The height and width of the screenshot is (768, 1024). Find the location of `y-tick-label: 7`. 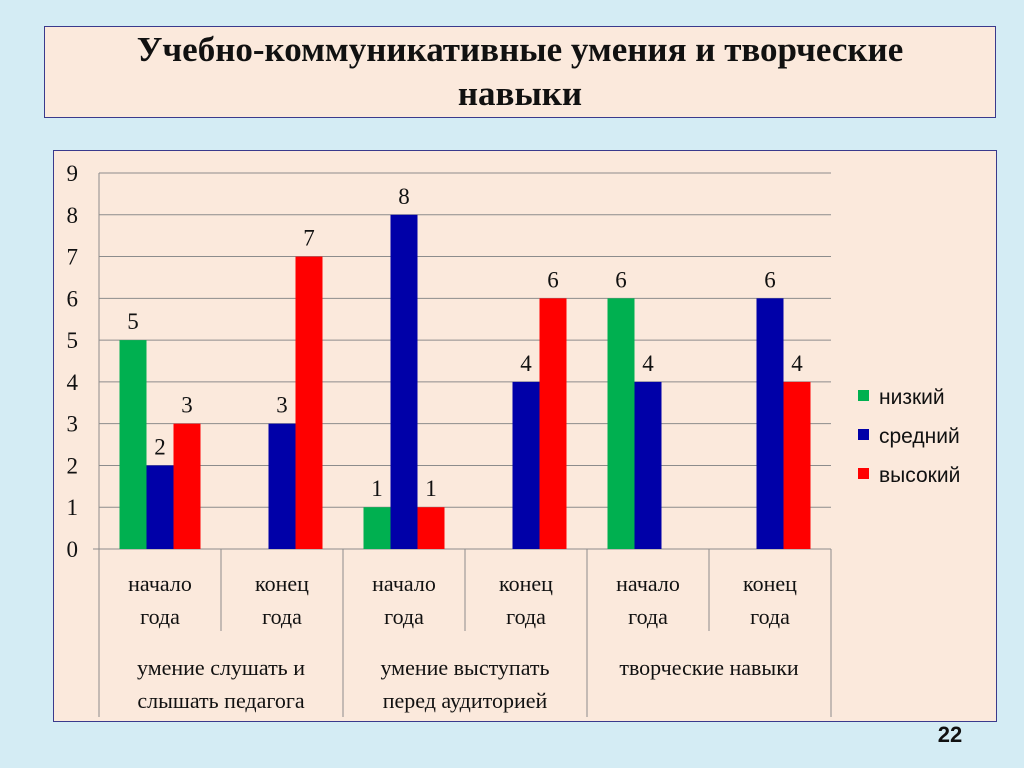

y-tick-label: 7 is located at coordinates (73, 257).